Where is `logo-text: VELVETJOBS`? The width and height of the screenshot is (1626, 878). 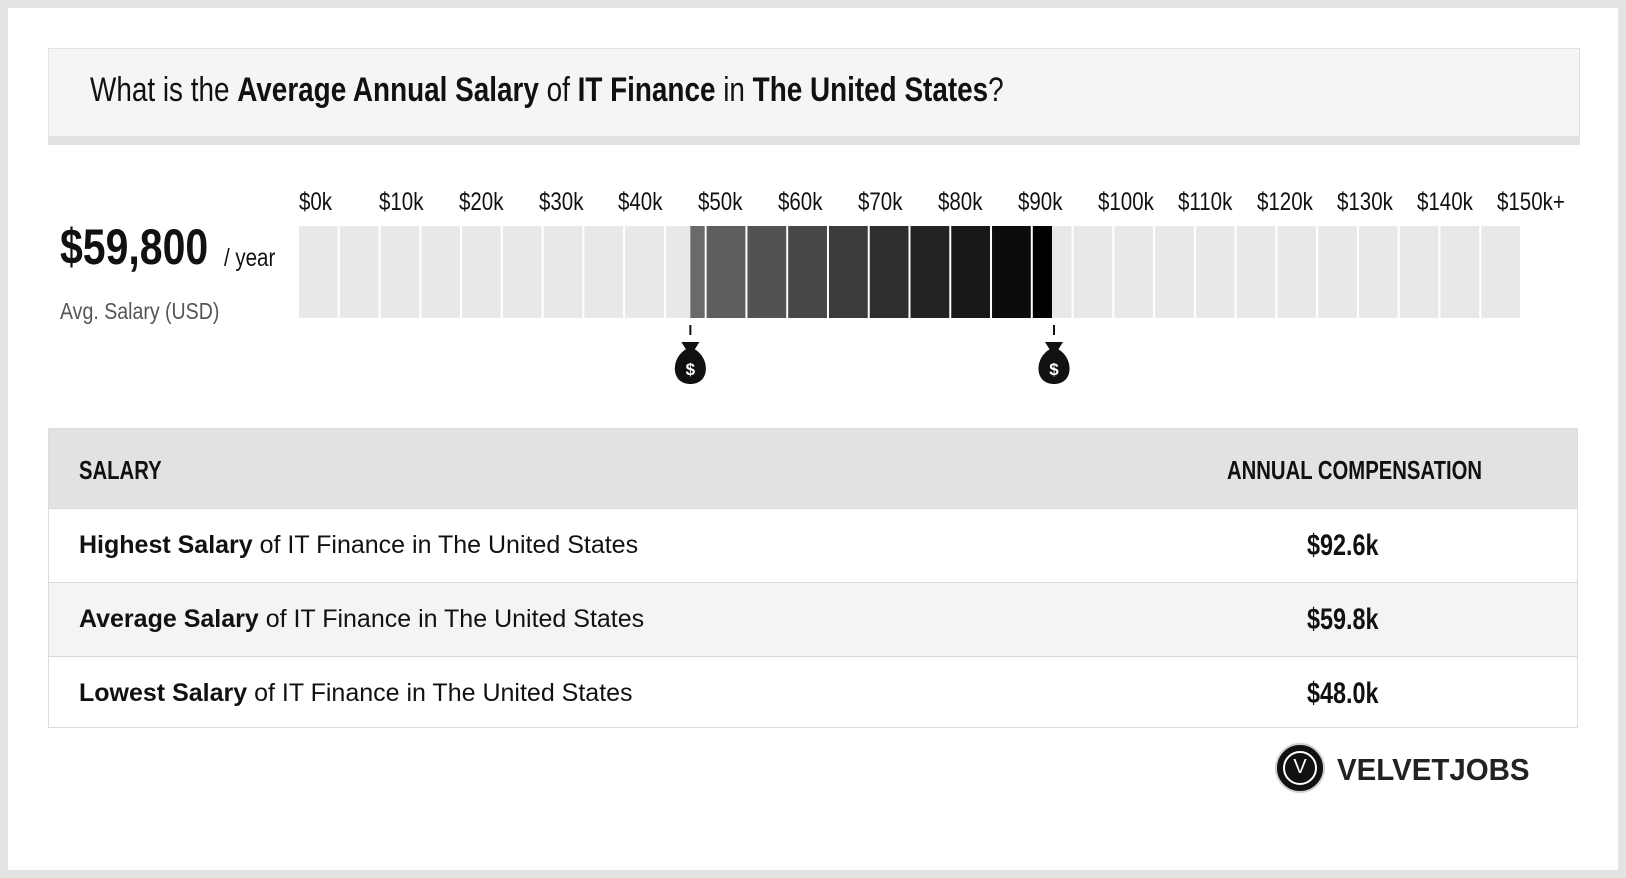 logo-text: VELVETJOBS is located at coordinates (1433, 769).